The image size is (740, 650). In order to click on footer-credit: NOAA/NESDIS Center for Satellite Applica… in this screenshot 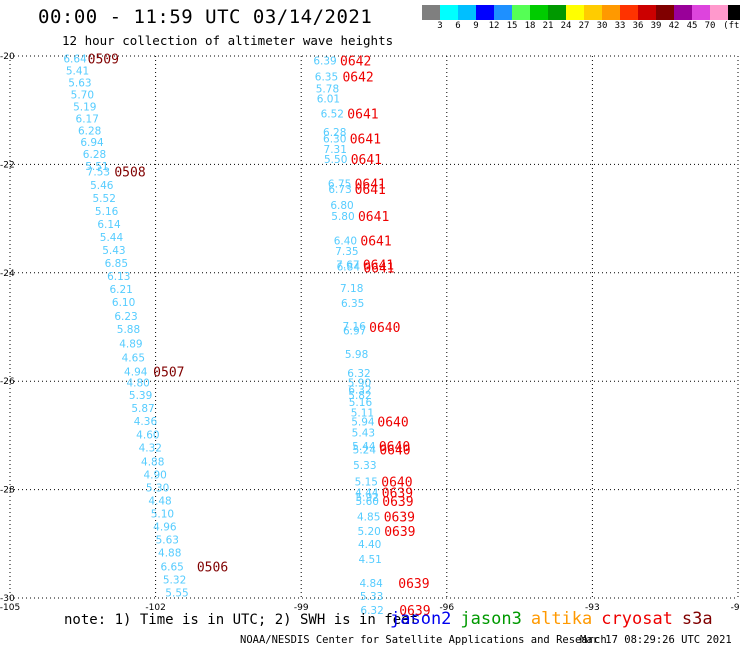, I will do `click(423, 640)`.